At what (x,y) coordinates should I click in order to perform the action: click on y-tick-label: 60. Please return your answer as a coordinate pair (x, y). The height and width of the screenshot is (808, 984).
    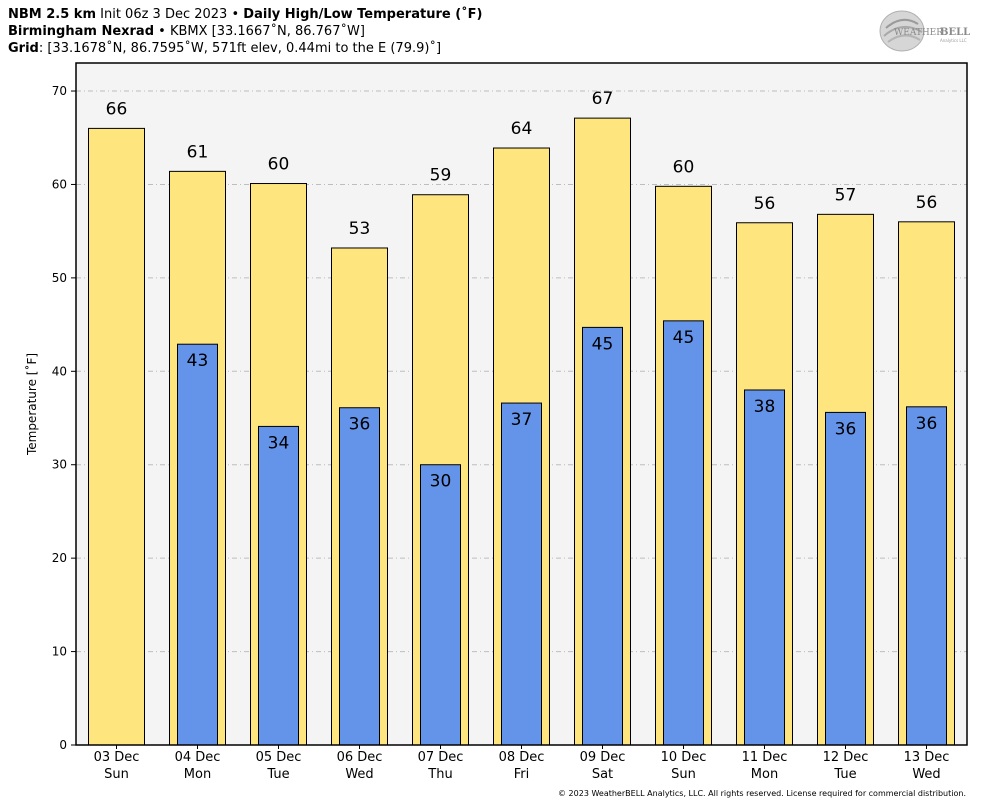
    Looking at the image, I should click on (59, 184).